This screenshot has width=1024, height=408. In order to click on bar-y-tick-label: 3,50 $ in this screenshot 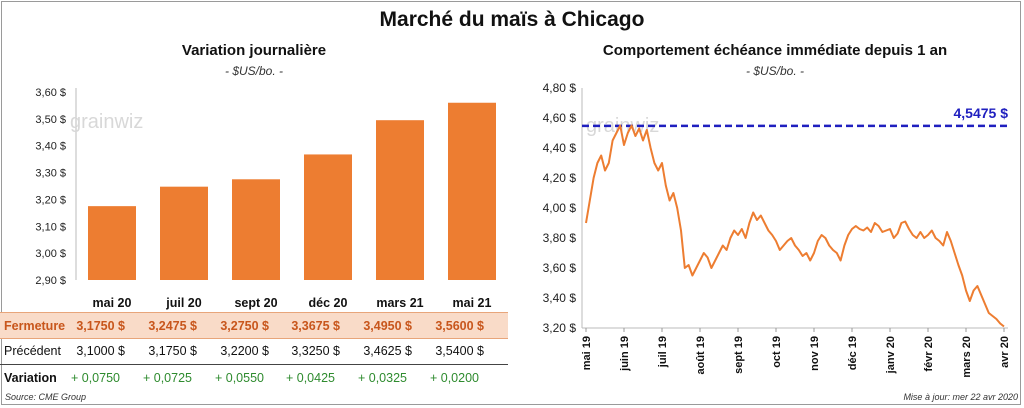, I will do `click(50, 120)`.